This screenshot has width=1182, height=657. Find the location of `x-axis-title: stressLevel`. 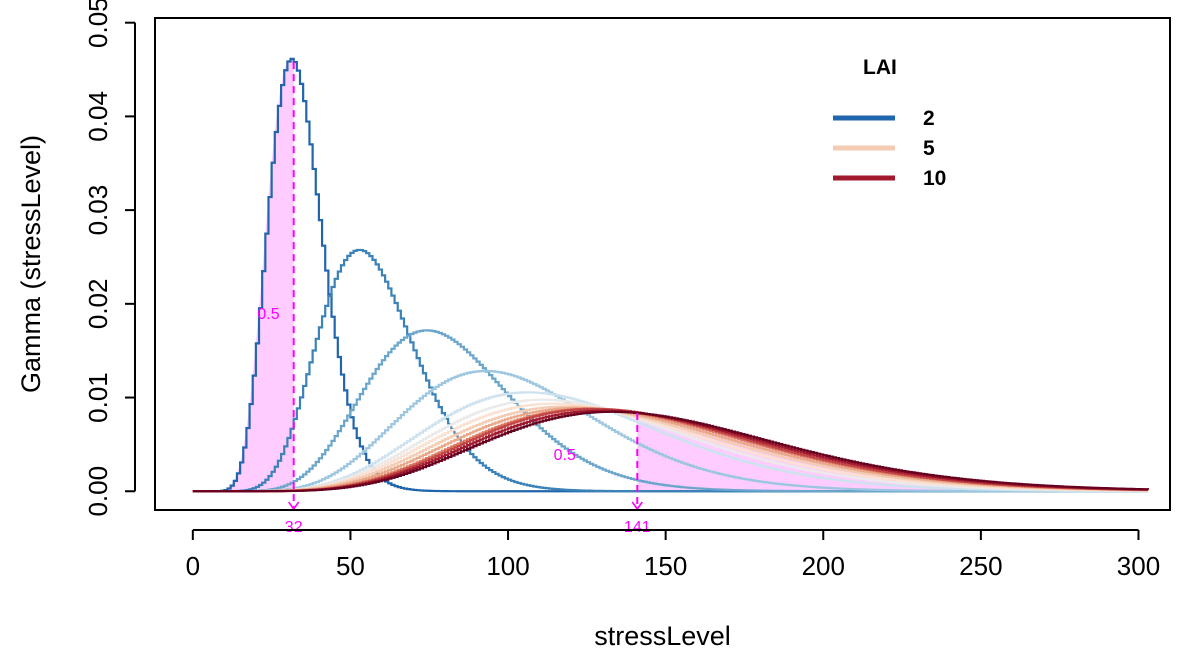

x-axis-title: stressLevel is located at coordinates (662, 636).